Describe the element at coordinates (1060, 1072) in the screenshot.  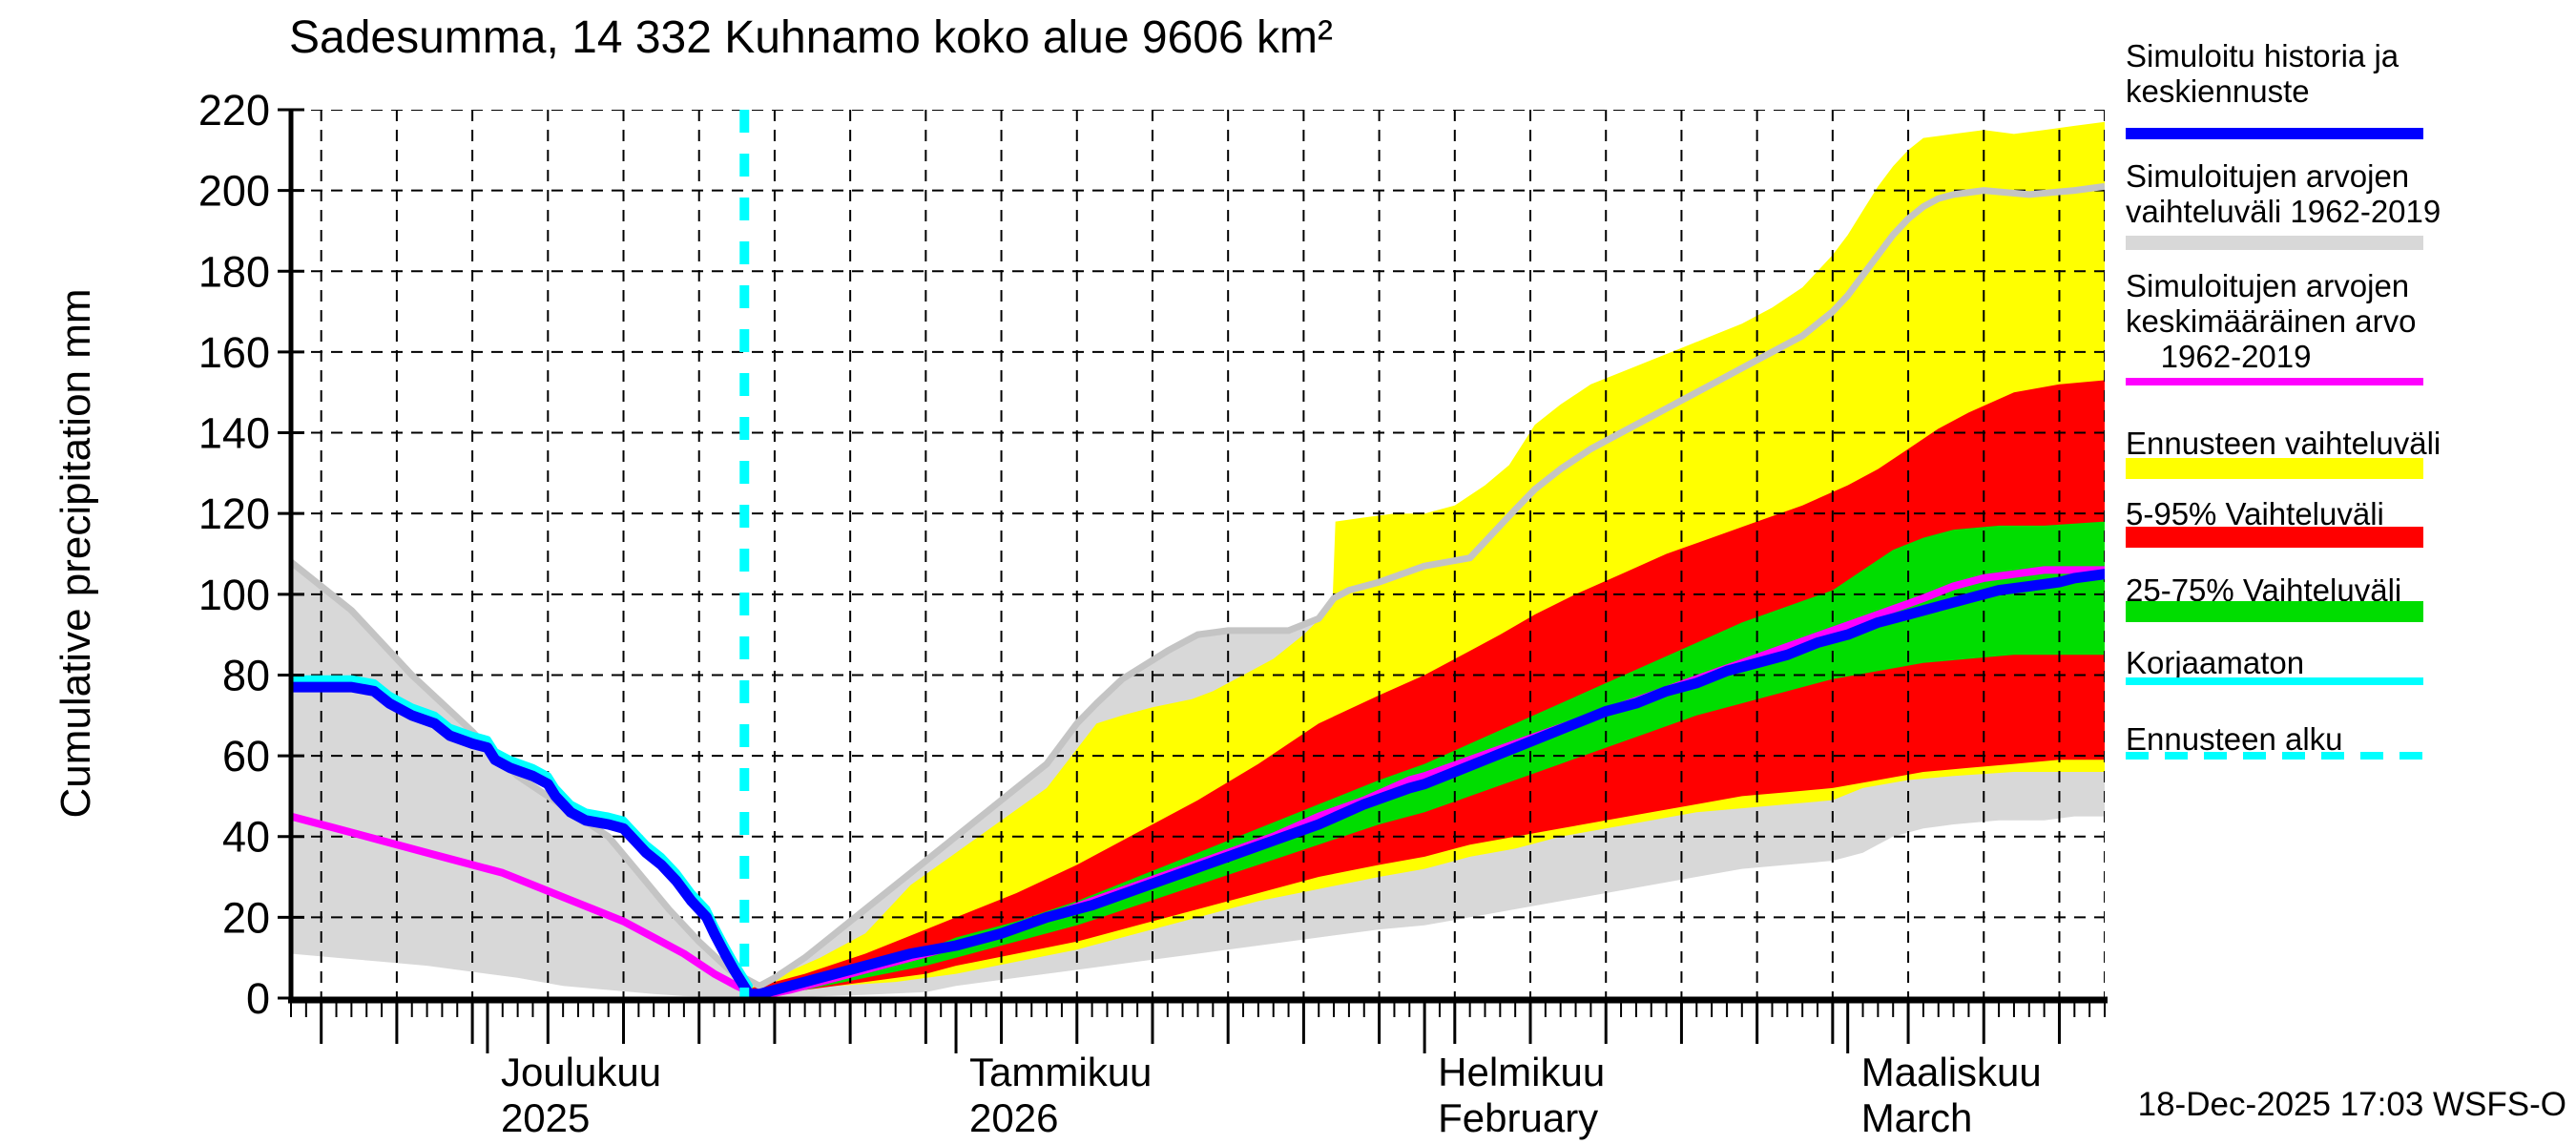
I see `x-month-label-line1: Tammikuu` at that location.